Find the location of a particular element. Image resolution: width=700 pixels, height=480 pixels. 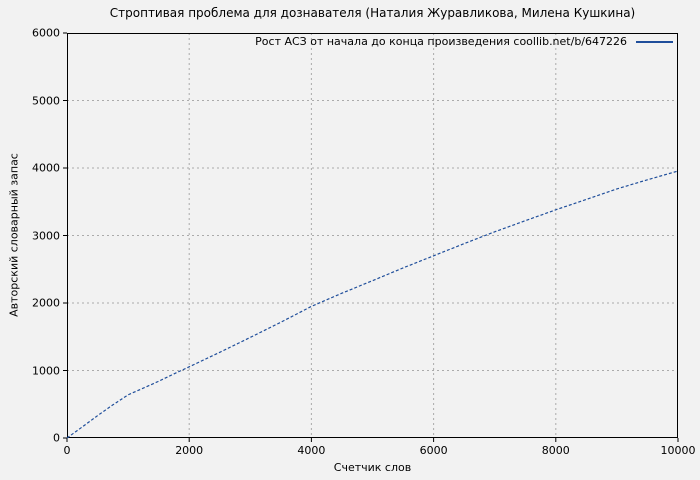

y-tick-label: 3000 is located at coordinates (46, 235).